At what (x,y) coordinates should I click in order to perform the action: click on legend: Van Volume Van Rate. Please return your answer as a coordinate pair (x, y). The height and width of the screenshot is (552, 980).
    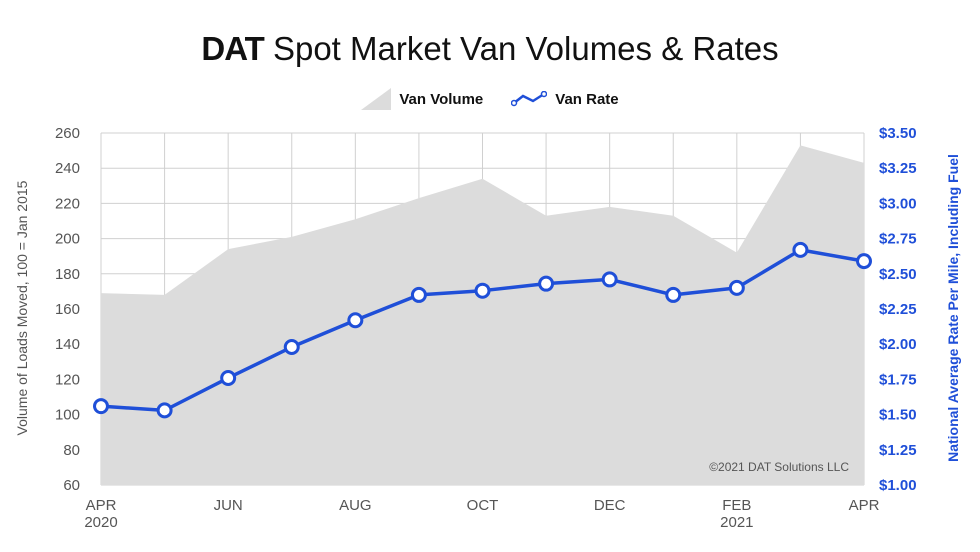
    Looking at the image, I should click on (490, 99).